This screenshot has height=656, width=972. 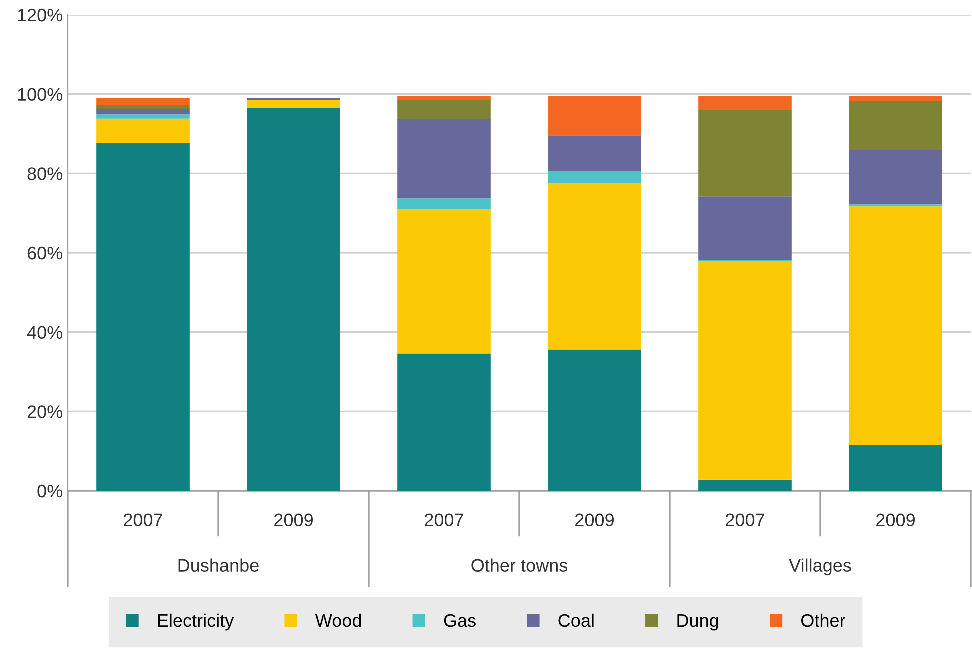 I want to click on legend-label: Gas, so click(x=460, y=621).